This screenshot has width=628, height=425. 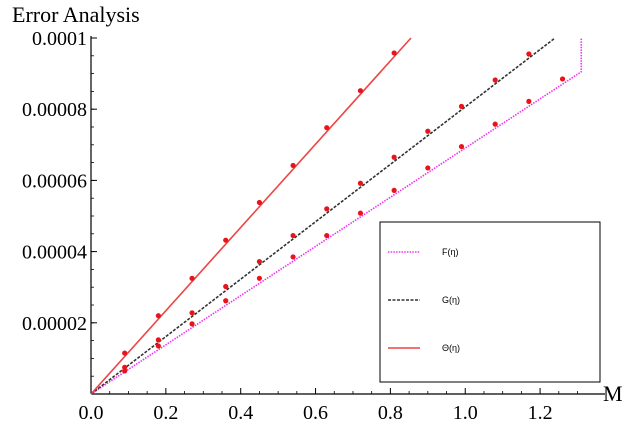 What do you see at coordinates (54, 181) in the screenshot?
I see `y-tick-label: 0.00006` at bounding box center [54, 181].